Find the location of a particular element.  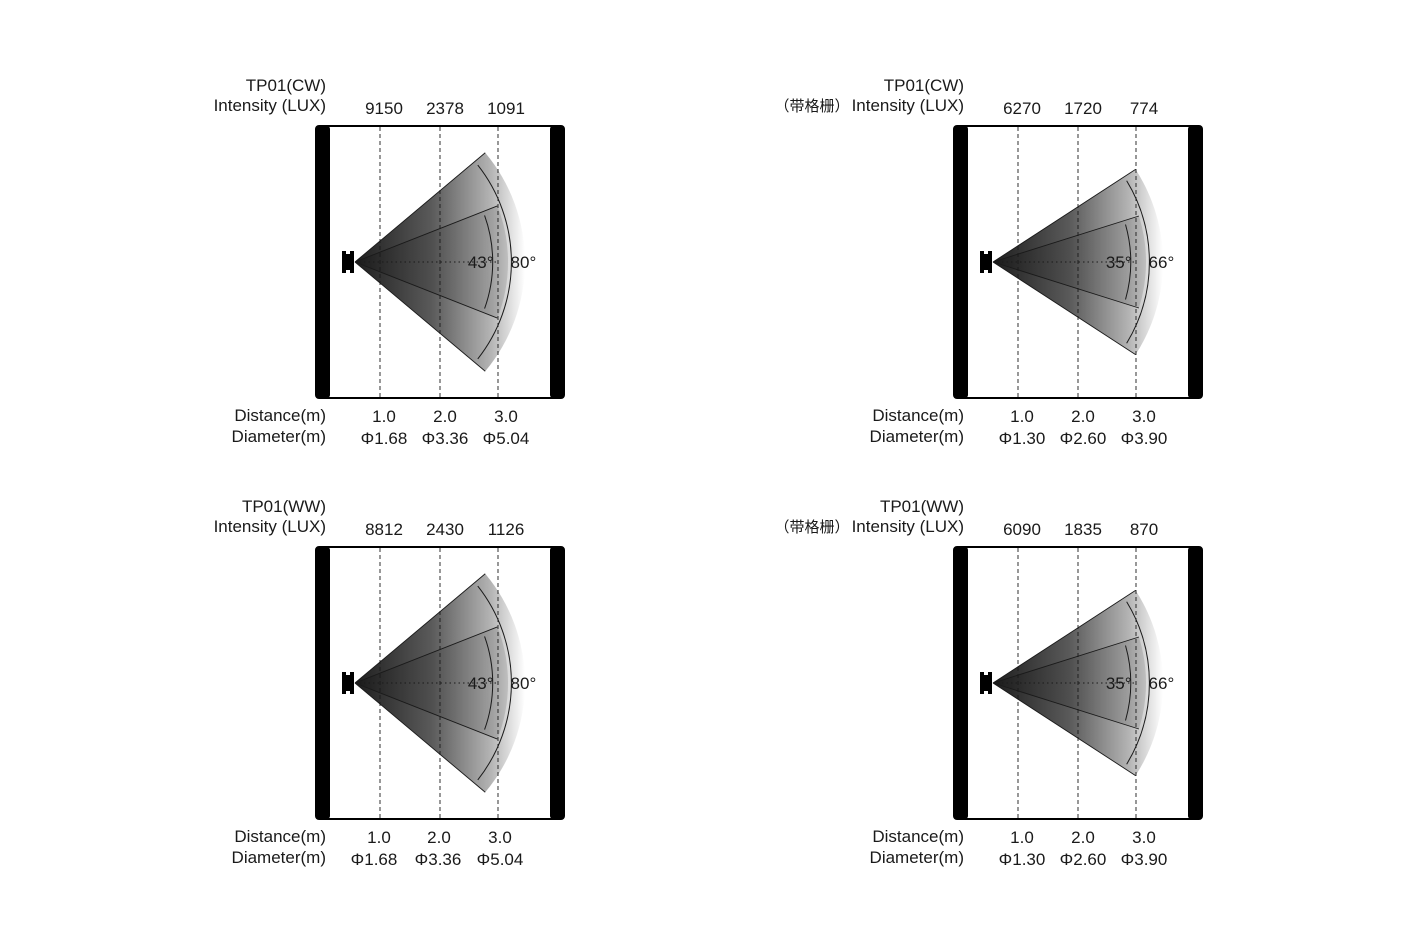

lux-value-2m: 1720 is located at coordinates (1083, 108).